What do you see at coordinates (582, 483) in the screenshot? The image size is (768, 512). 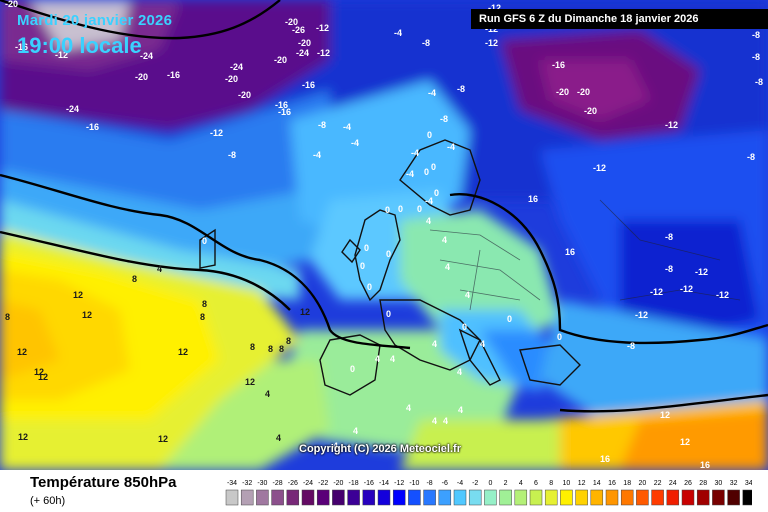 I see `legend-tick-label: 12` at bounding box center [582, 483].